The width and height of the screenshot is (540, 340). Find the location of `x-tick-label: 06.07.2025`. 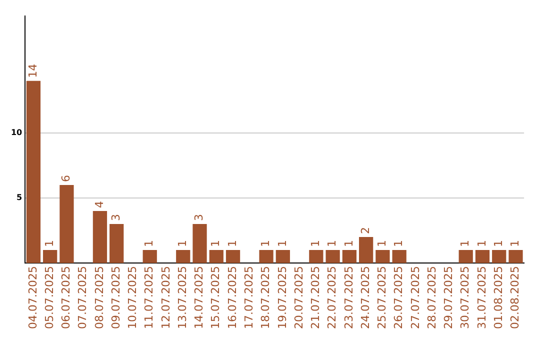

x-tick-label: 06.07.2025 is located at coordinates (66, 298).